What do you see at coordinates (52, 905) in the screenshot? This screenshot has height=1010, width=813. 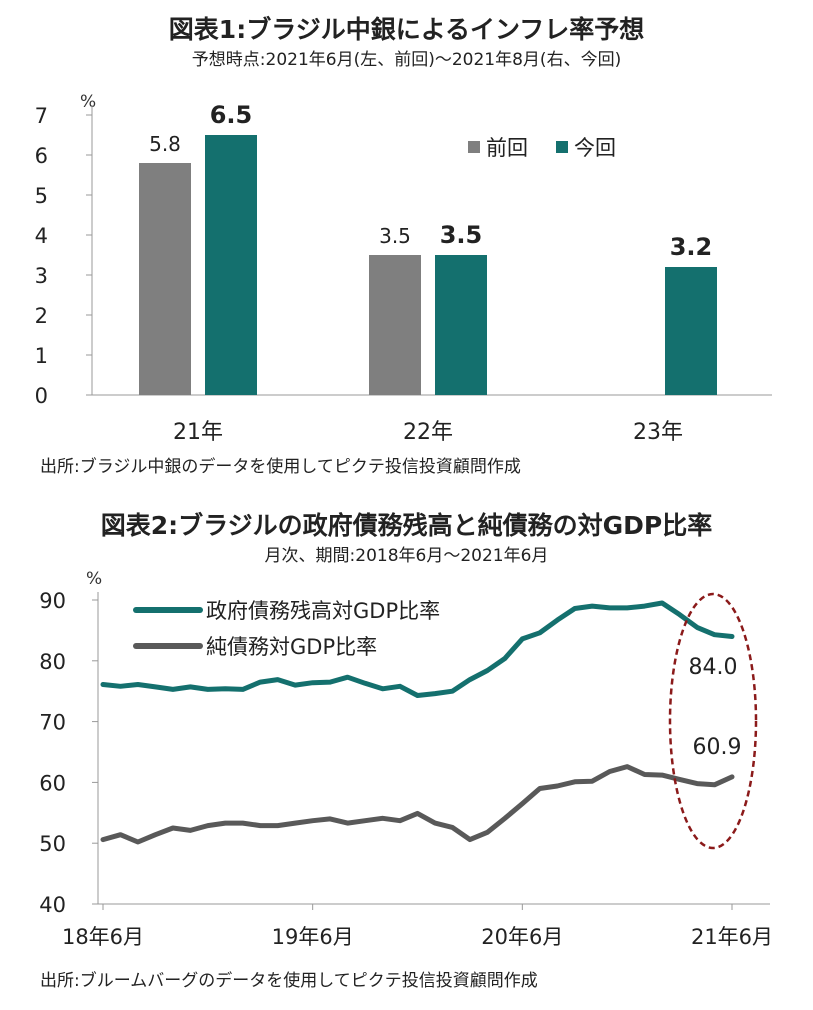 I see `y-tick-label: 40` at bounding box center [52, 905].